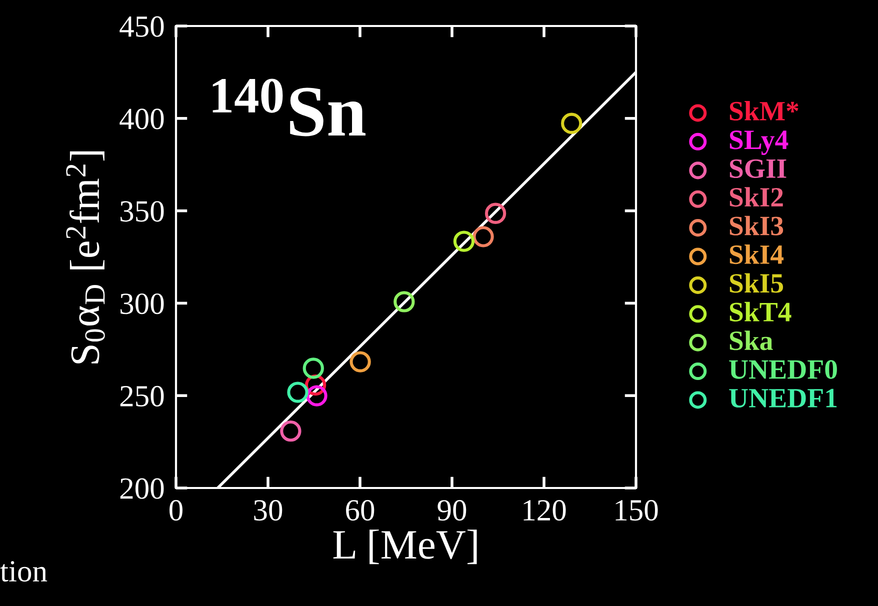  What do you see at coordinates (289, 107) in the screenshot?
I see `annotation: $^{140}$Sn` at bounding box center [289, 107].